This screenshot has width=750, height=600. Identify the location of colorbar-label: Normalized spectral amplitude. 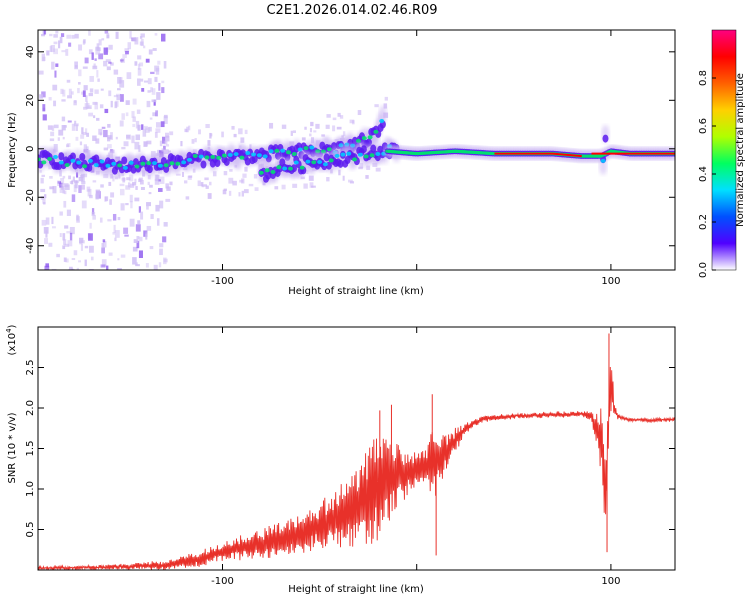
(740, 150).